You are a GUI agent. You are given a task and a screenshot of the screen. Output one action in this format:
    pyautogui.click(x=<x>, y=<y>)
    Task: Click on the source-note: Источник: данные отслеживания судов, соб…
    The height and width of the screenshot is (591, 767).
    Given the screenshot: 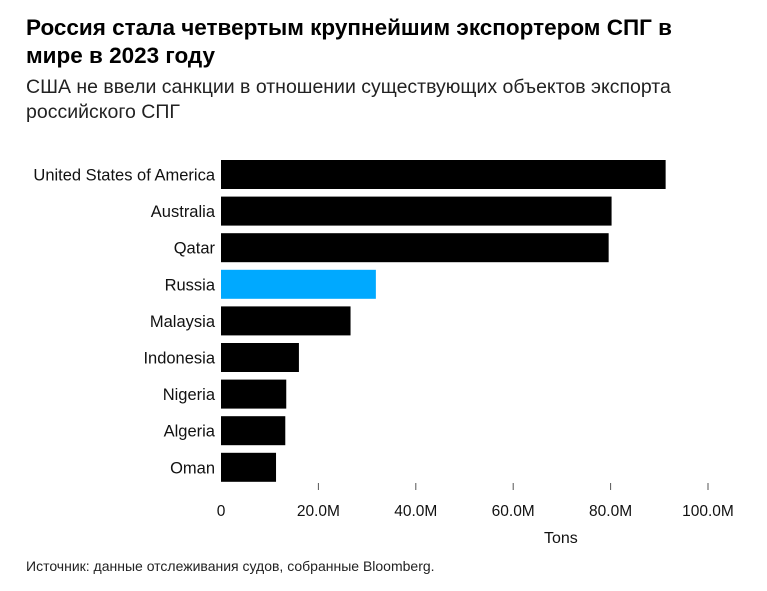 What is the action you would take?
    pyautogui.click(x=230, y=566)
    